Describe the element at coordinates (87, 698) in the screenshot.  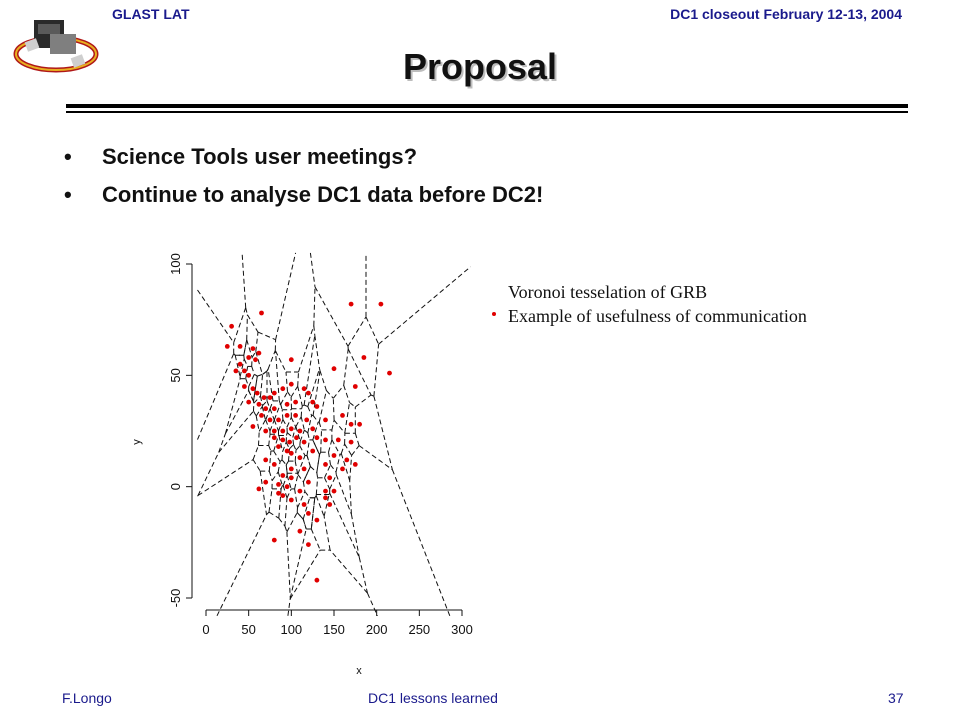
I see `footer-author: F.Longo` at that location.